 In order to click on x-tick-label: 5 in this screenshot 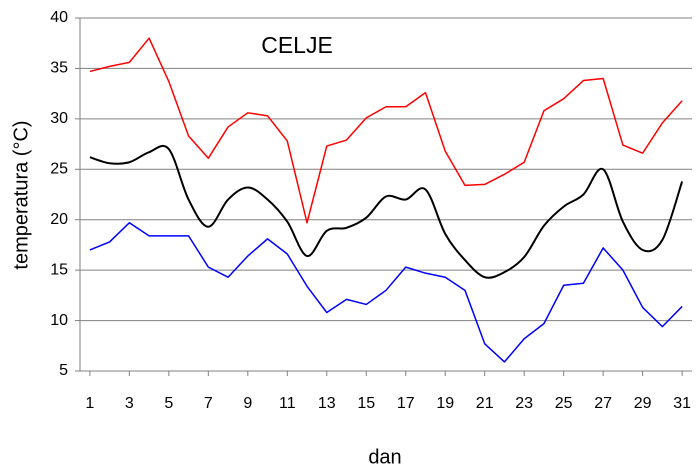, I will do `click(168, 403)`.